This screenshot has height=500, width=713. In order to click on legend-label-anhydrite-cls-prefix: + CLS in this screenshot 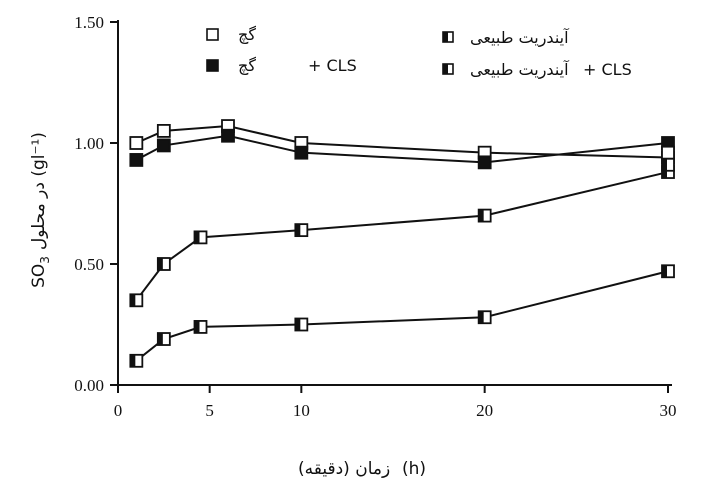, I will do `click(607, 69)`.